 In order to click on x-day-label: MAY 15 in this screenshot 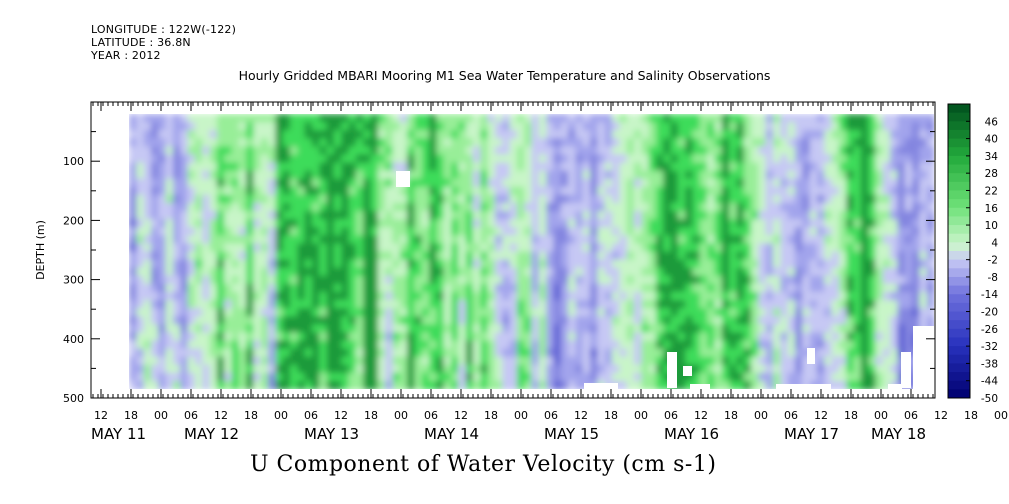, I will do `click(571, 434)`.